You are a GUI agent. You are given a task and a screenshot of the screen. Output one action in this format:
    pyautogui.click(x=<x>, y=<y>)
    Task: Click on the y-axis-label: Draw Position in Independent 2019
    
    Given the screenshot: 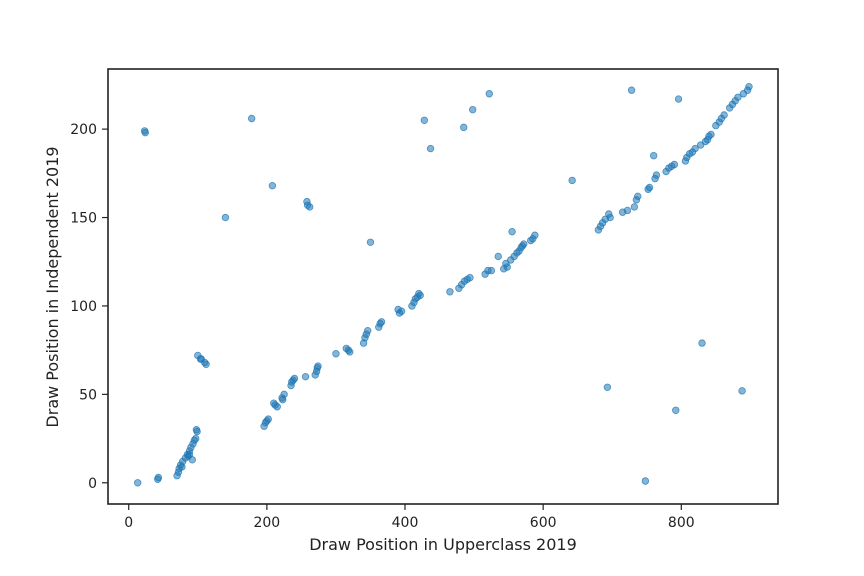 What is the action you would take?
    pyautogui.click(x=52, y=286)
    